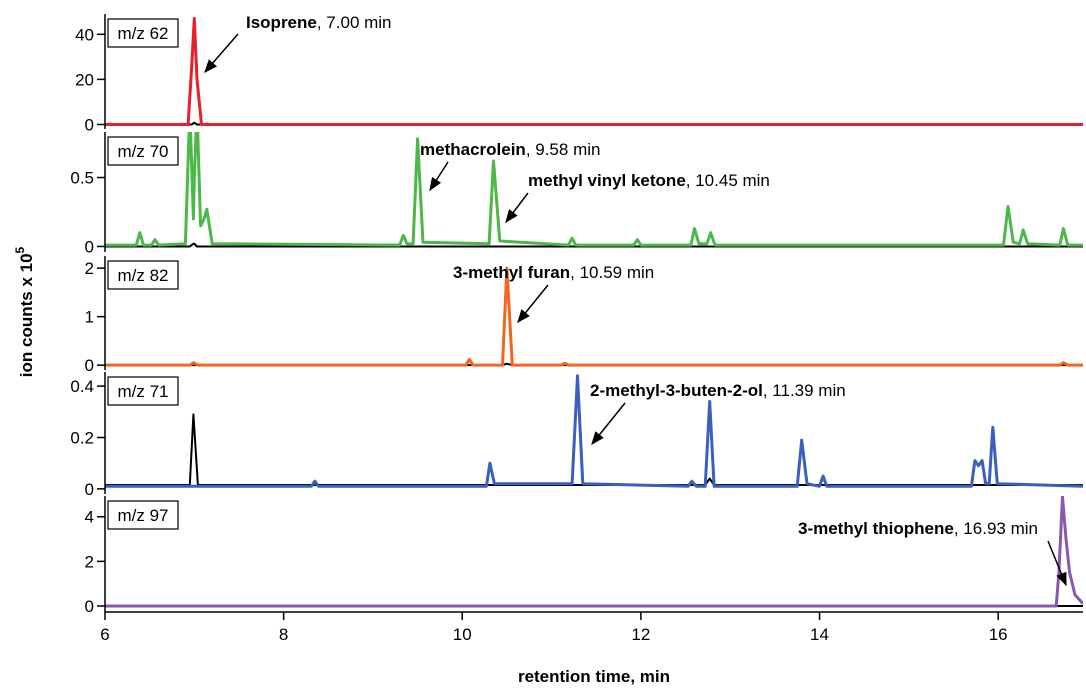 Image resolution: width=1086 pixels, height=689 pixels. I want to click on x-tick-label: 8, so click(283, 634).